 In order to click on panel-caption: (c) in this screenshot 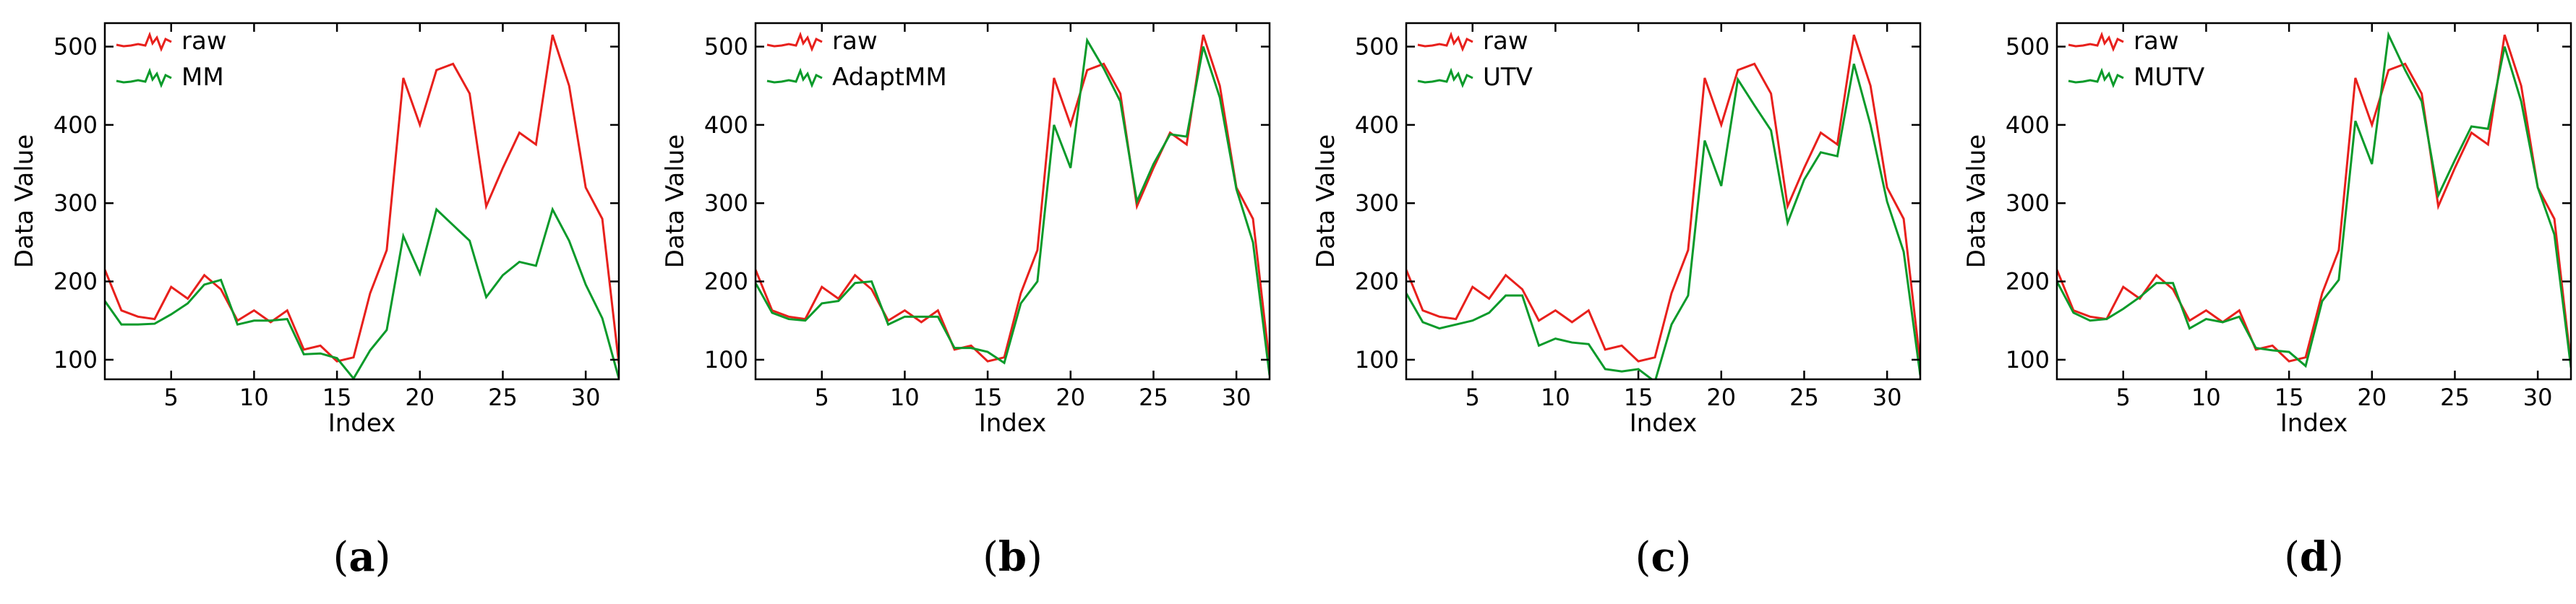, I will do `click(1664, 557)`.